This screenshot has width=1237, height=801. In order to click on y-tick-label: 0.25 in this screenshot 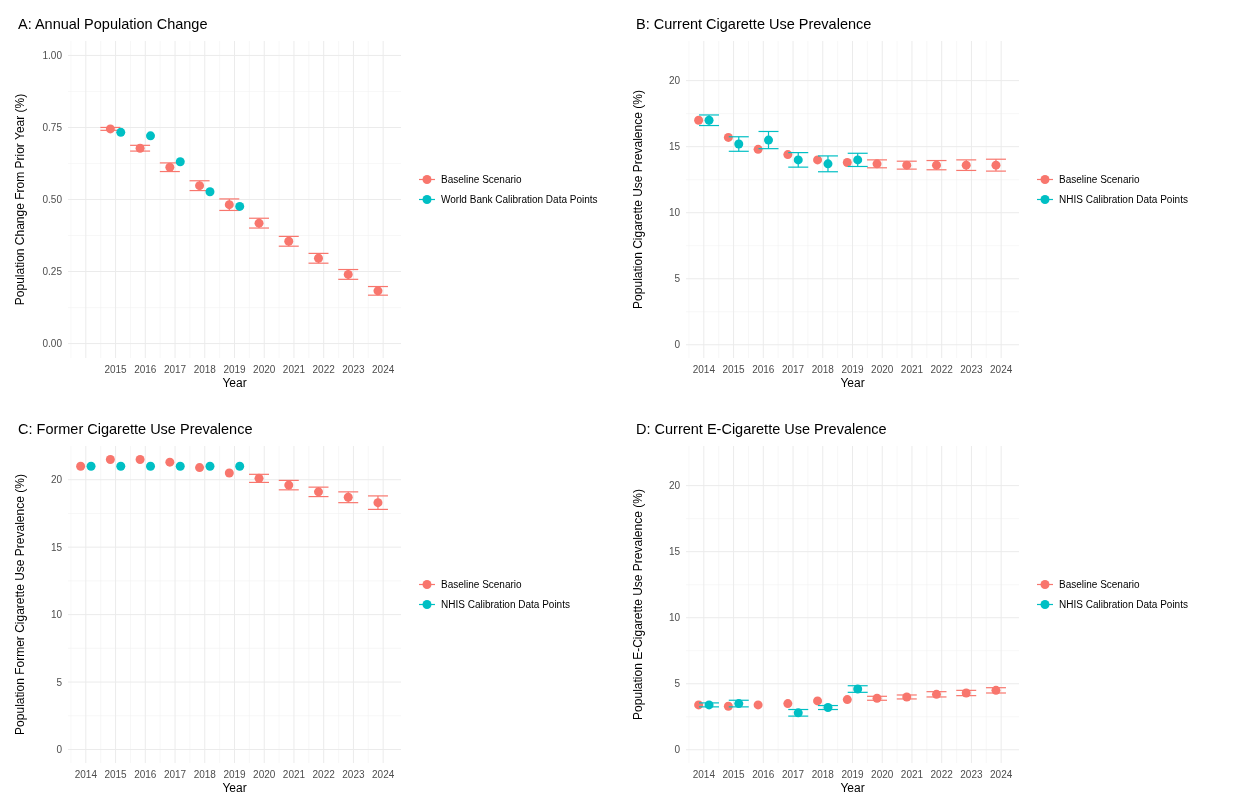, I will do `click(52, 272)`.